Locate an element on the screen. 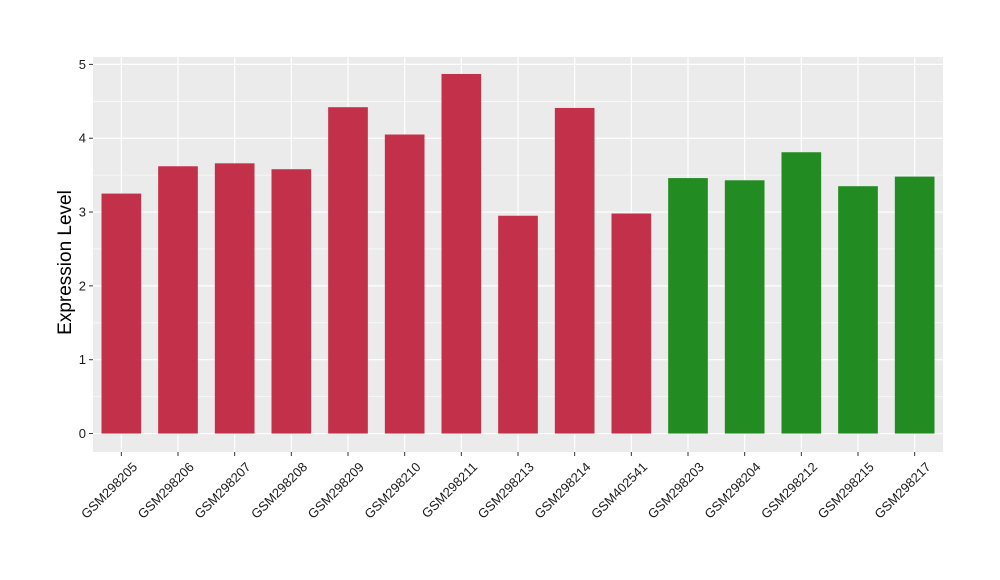  x-tick-label: GSM298212 is located at coordinates (789, 490).